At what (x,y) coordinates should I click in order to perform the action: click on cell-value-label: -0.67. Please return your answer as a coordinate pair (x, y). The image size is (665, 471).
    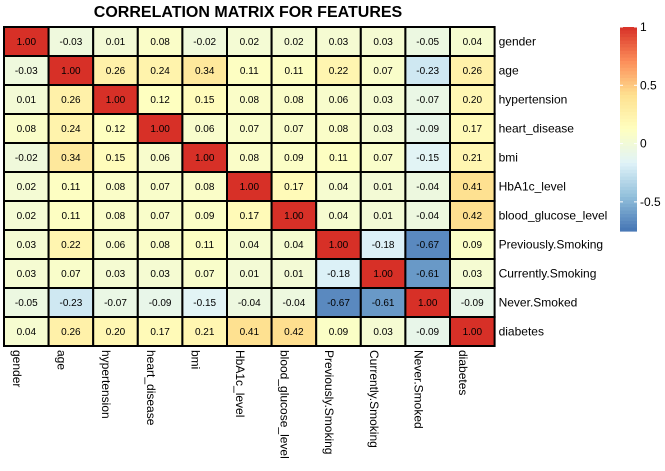
    Looking at the image, I should click on (427, 245).